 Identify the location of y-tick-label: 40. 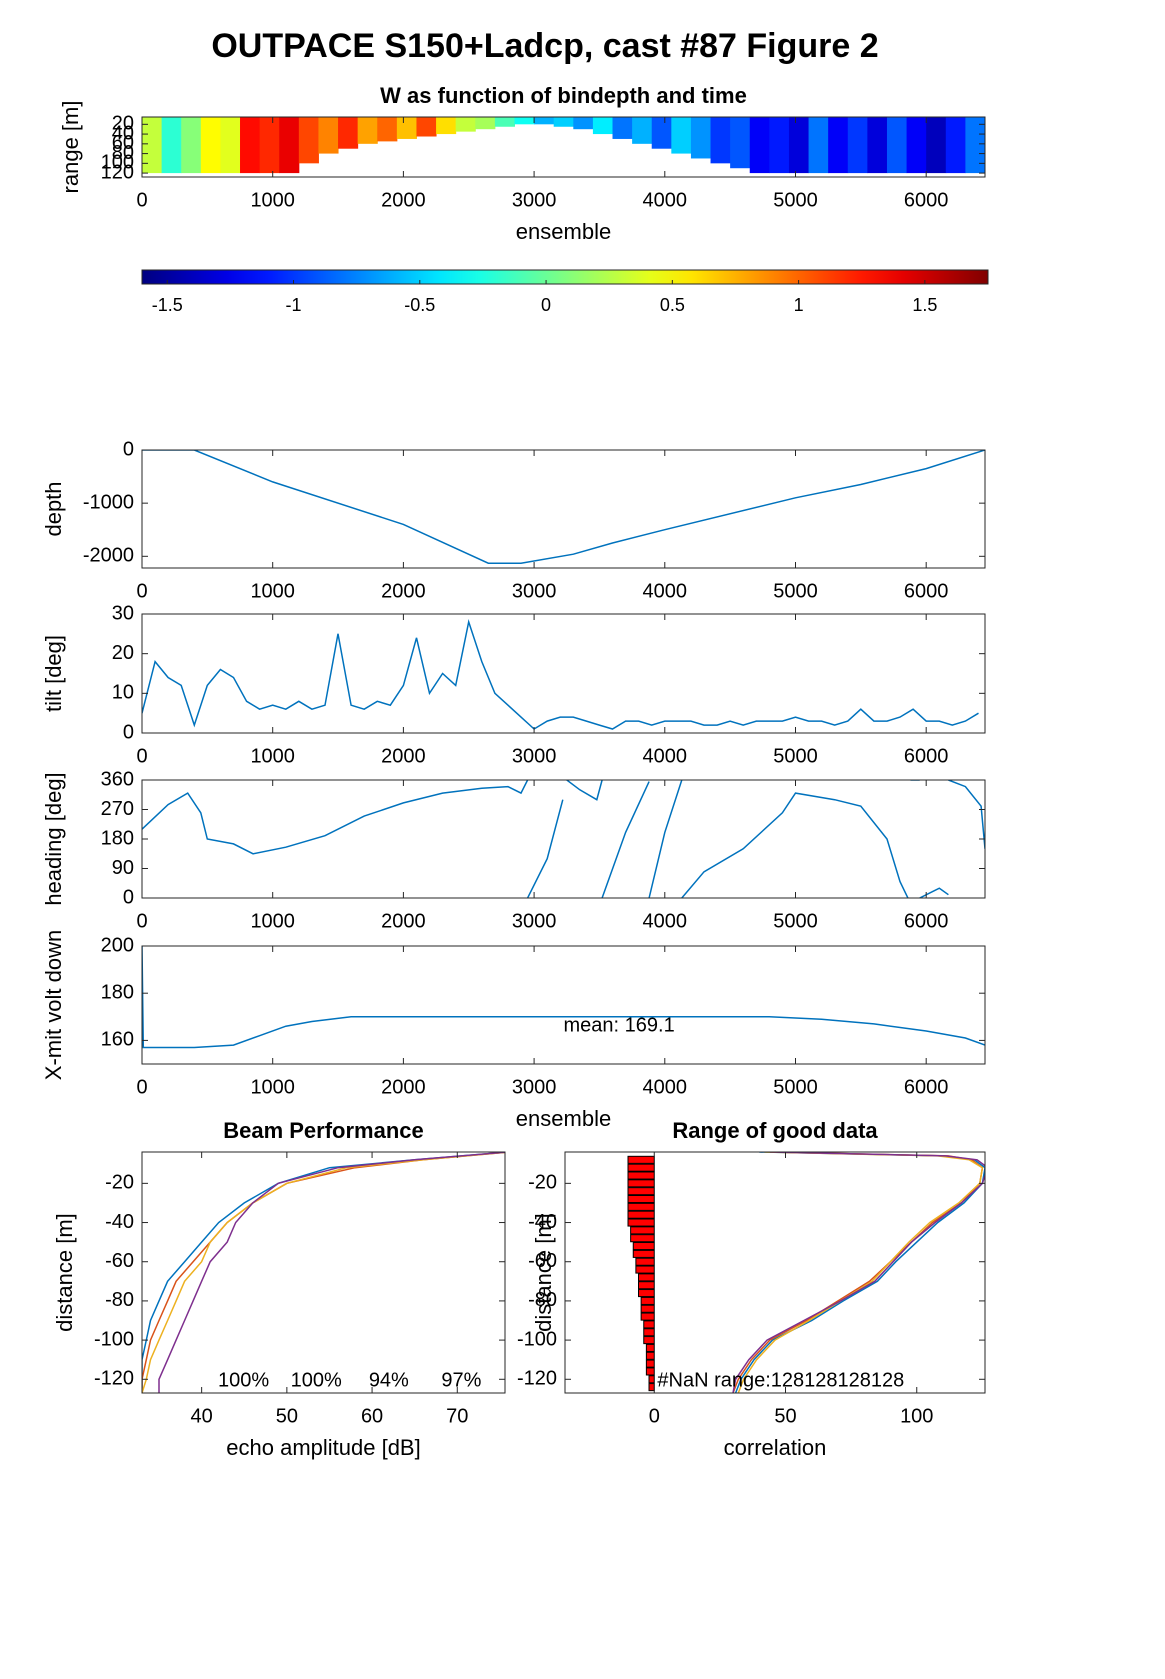
(123, 133).